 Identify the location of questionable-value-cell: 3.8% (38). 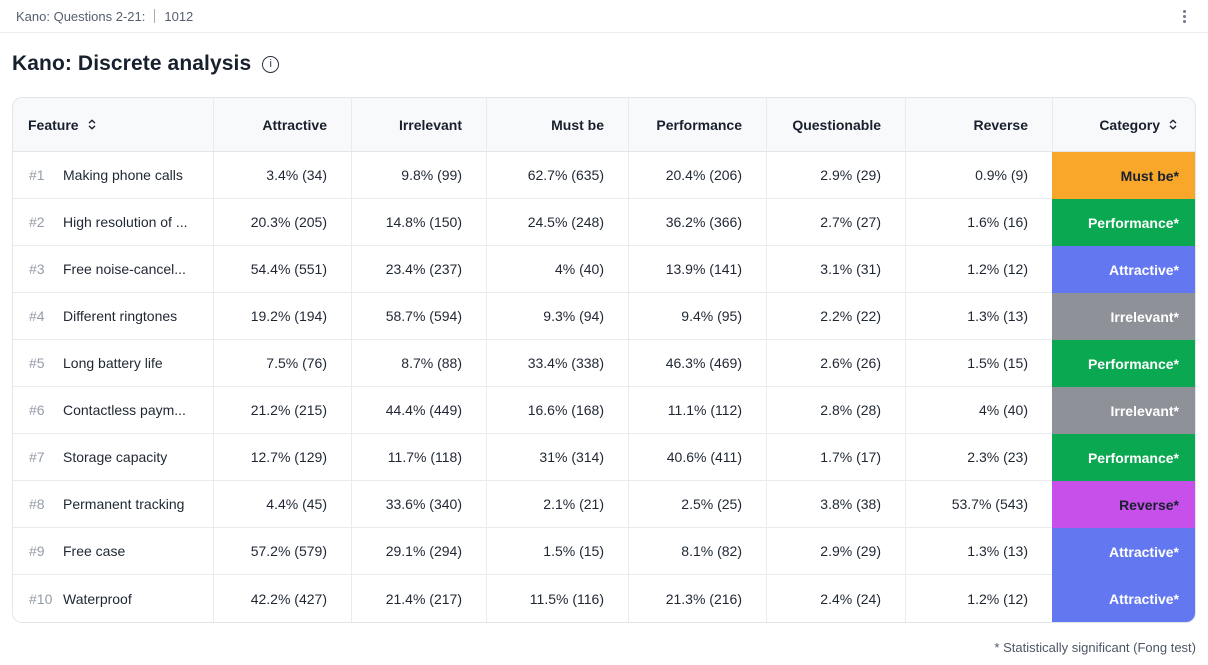
(835, 504).